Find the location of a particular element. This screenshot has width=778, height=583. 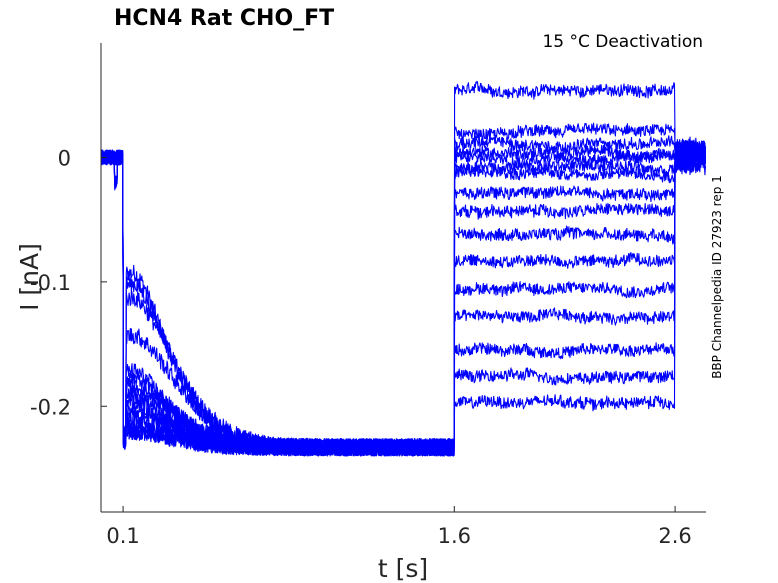

x-axis-ticks: 0.1 1.6 2.6 is located at coordinates (399, 527).